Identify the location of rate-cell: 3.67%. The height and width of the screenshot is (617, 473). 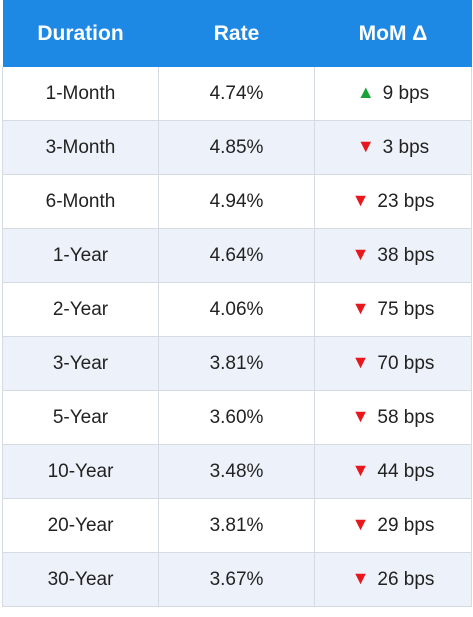
(236, 579).